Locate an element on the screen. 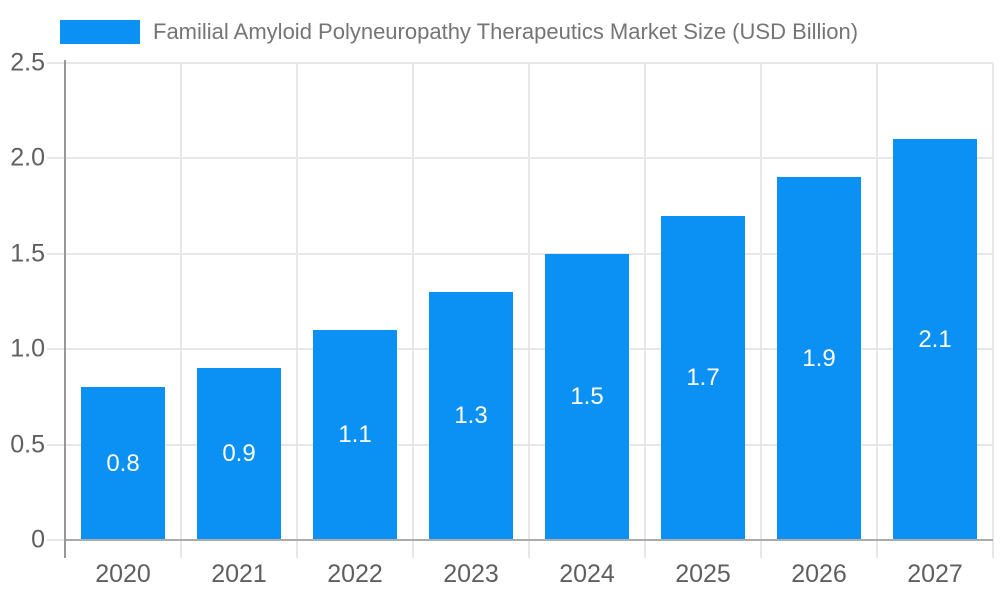  bar-value-label: 0.8 is located at coordinates (123, 463).